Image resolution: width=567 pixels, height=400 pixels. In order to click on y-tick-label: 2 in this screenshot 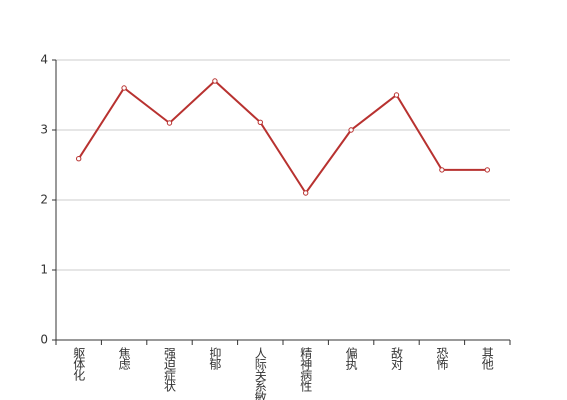, I will do `click(44, 200)`.